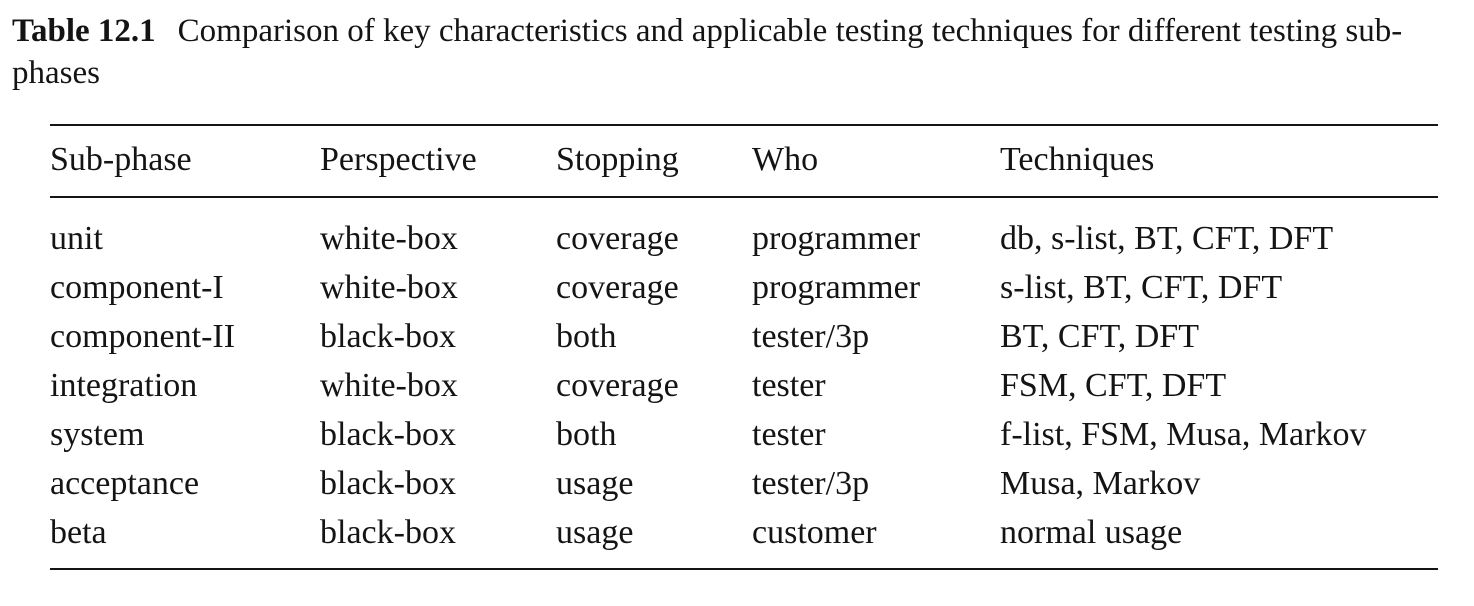 Image resolution: width=1474 pixels, height=606 pixels. Describe the element at coordinates (125, 483) in the screenshot. I see `cell-sub-phase: acceptance` at that location.